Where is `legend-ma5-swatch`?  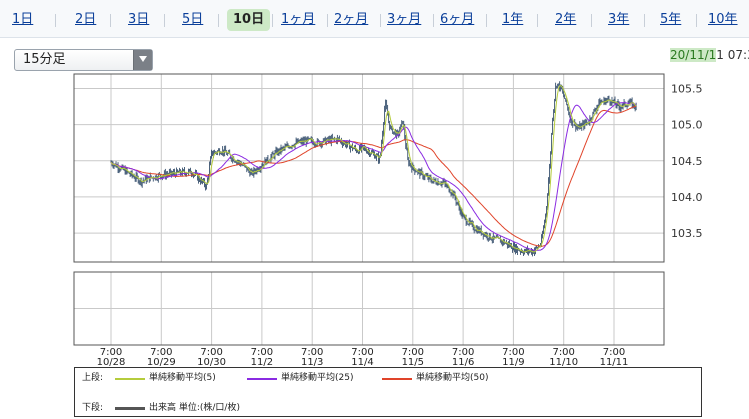 legend-ma5-swatch is located at coordinates (130, 379).